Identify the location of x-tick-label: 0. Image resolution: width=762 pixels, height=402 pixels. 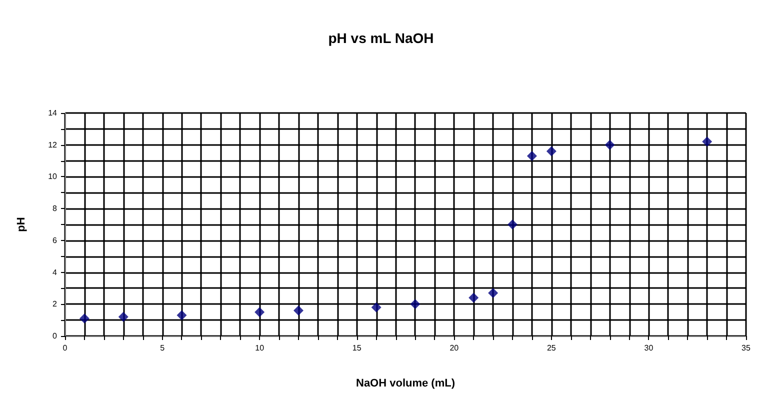
(65, 348).